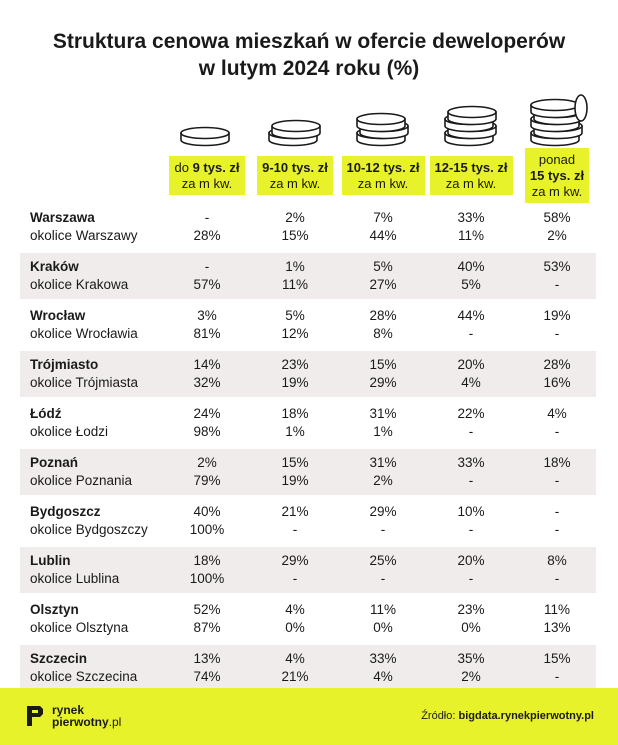 Image resolution: width=618 pixels, height=745 pixels. I want to click on value-cell: 44% -, so click(471, 325).